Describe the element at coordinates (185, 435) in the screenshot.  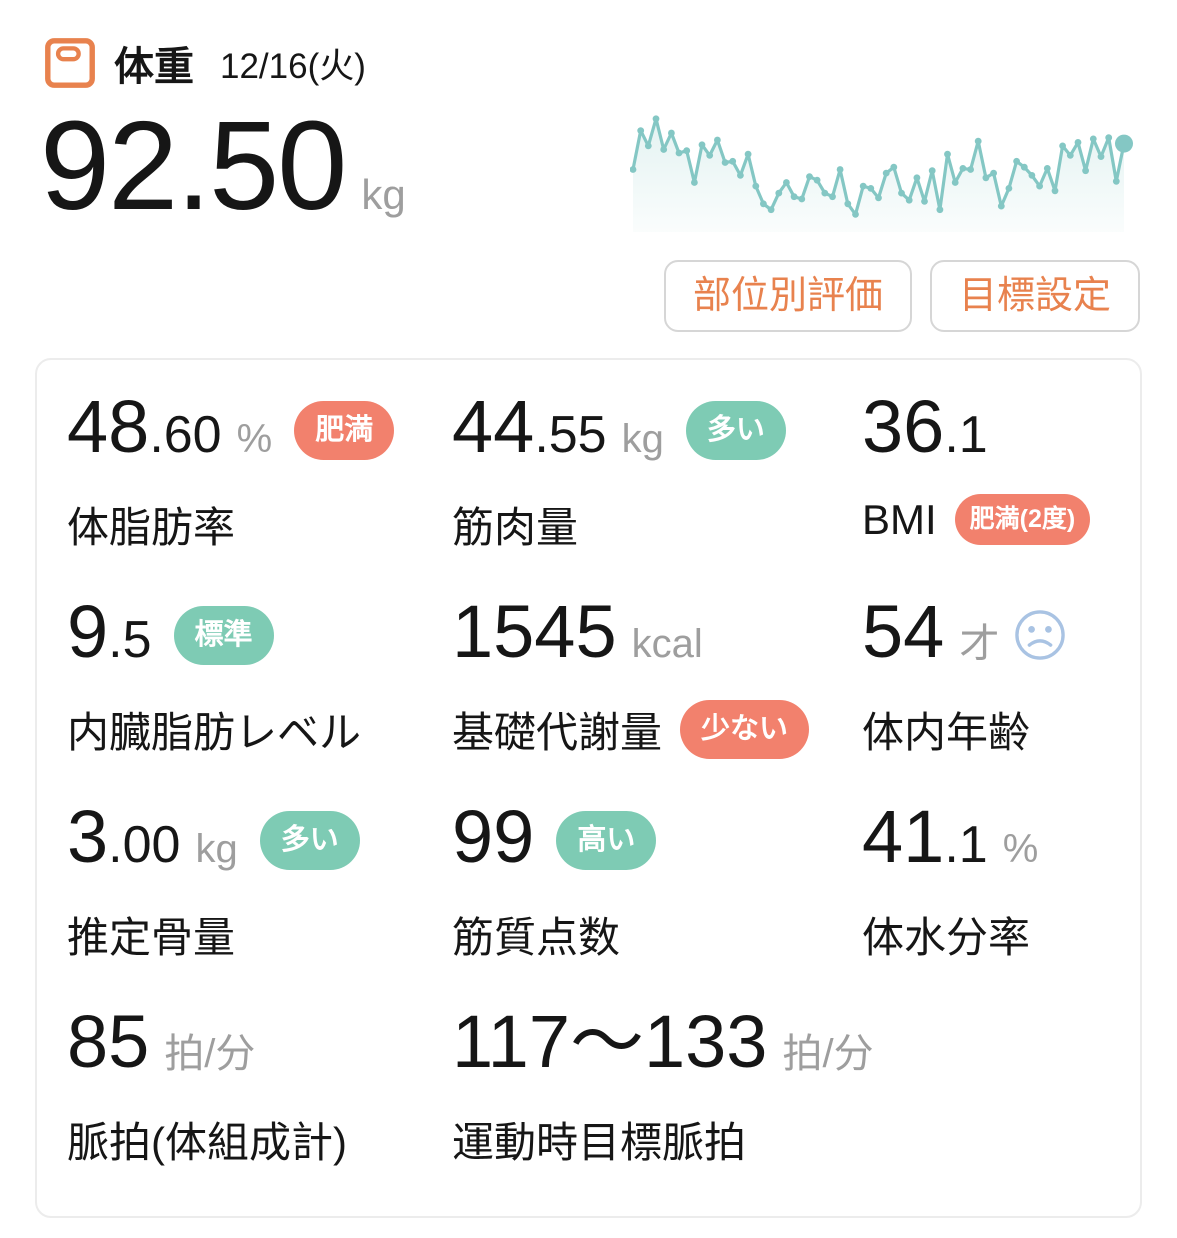
I see `metric-value-decimal: .60` at that location.